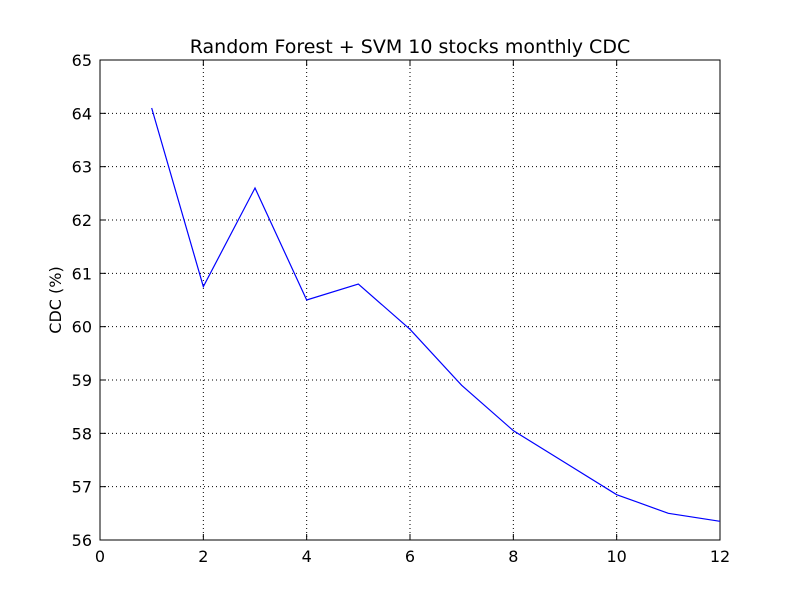 The image size is (800, 600). I want to click on x-tick-label: 2, so click(203, 556).